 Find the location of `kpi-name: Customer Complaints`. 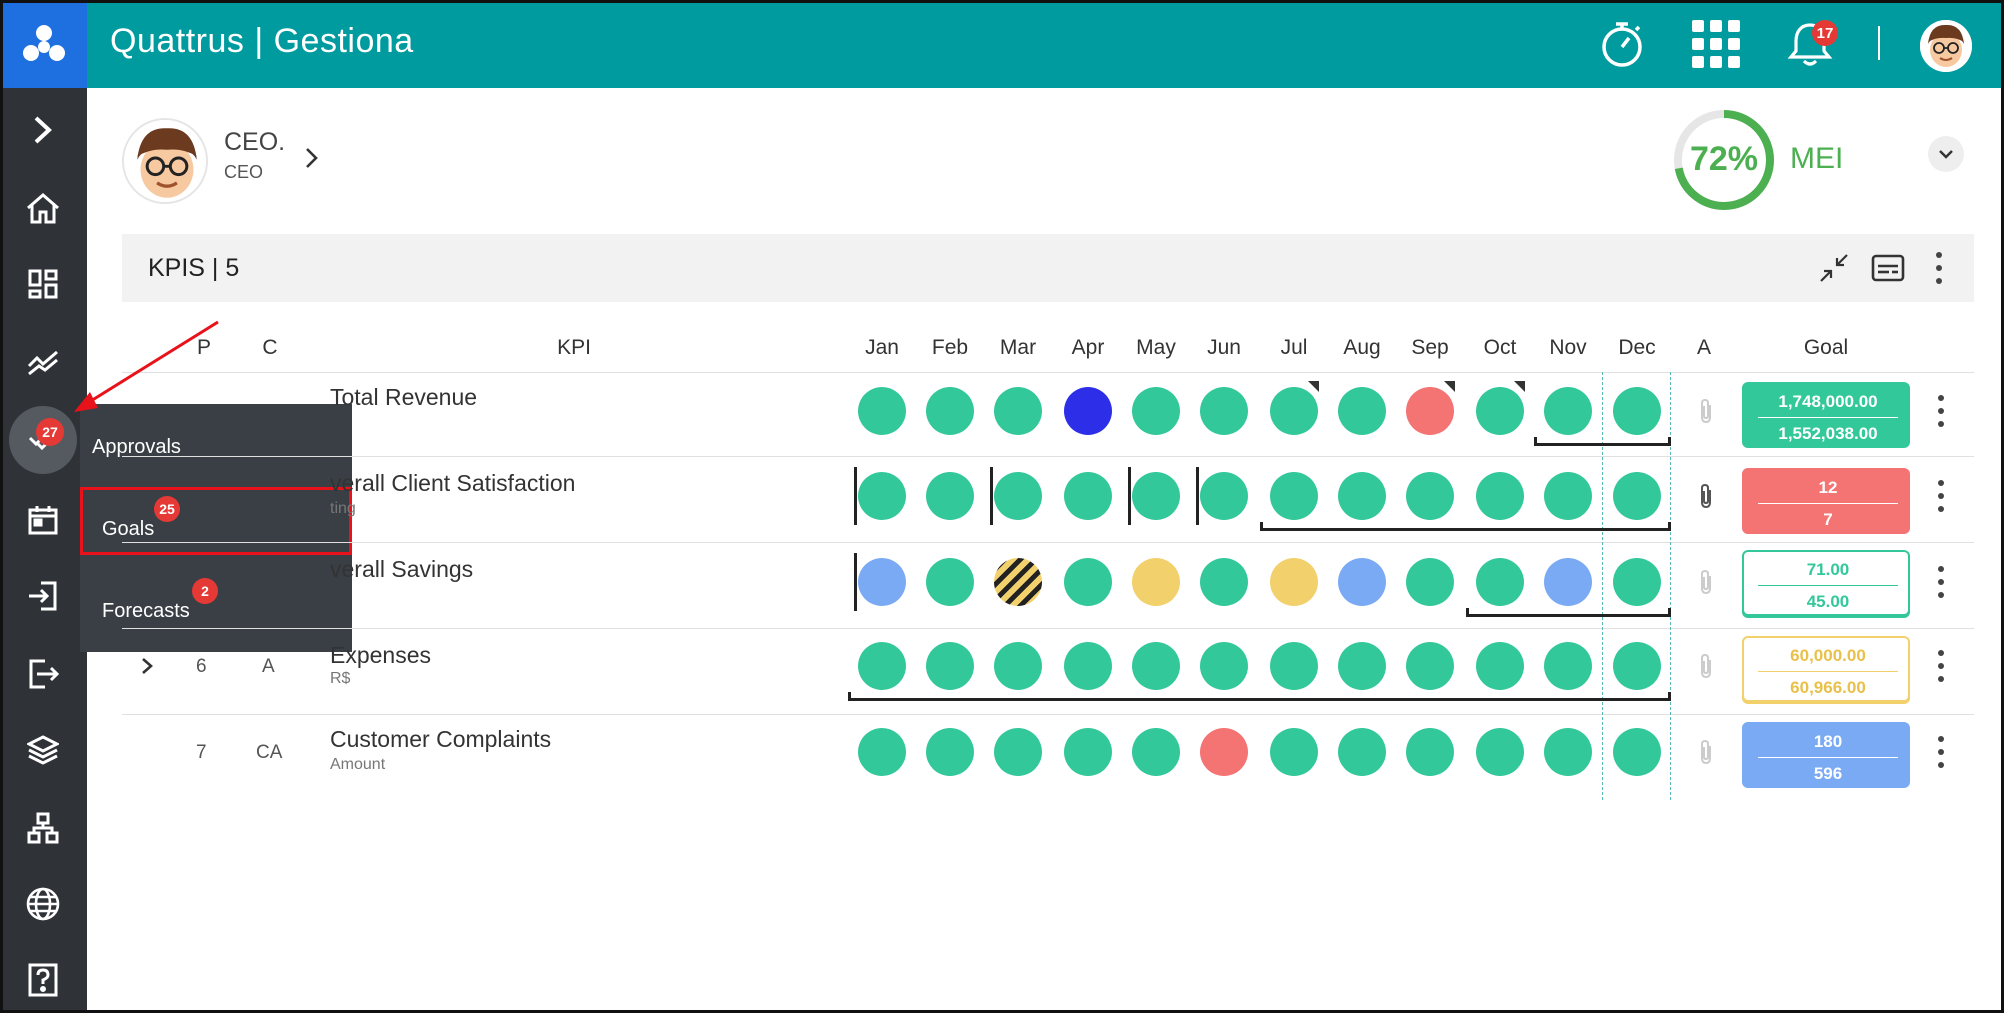

kpi-name: Customer Complaints is located at coordinates (441, 739).